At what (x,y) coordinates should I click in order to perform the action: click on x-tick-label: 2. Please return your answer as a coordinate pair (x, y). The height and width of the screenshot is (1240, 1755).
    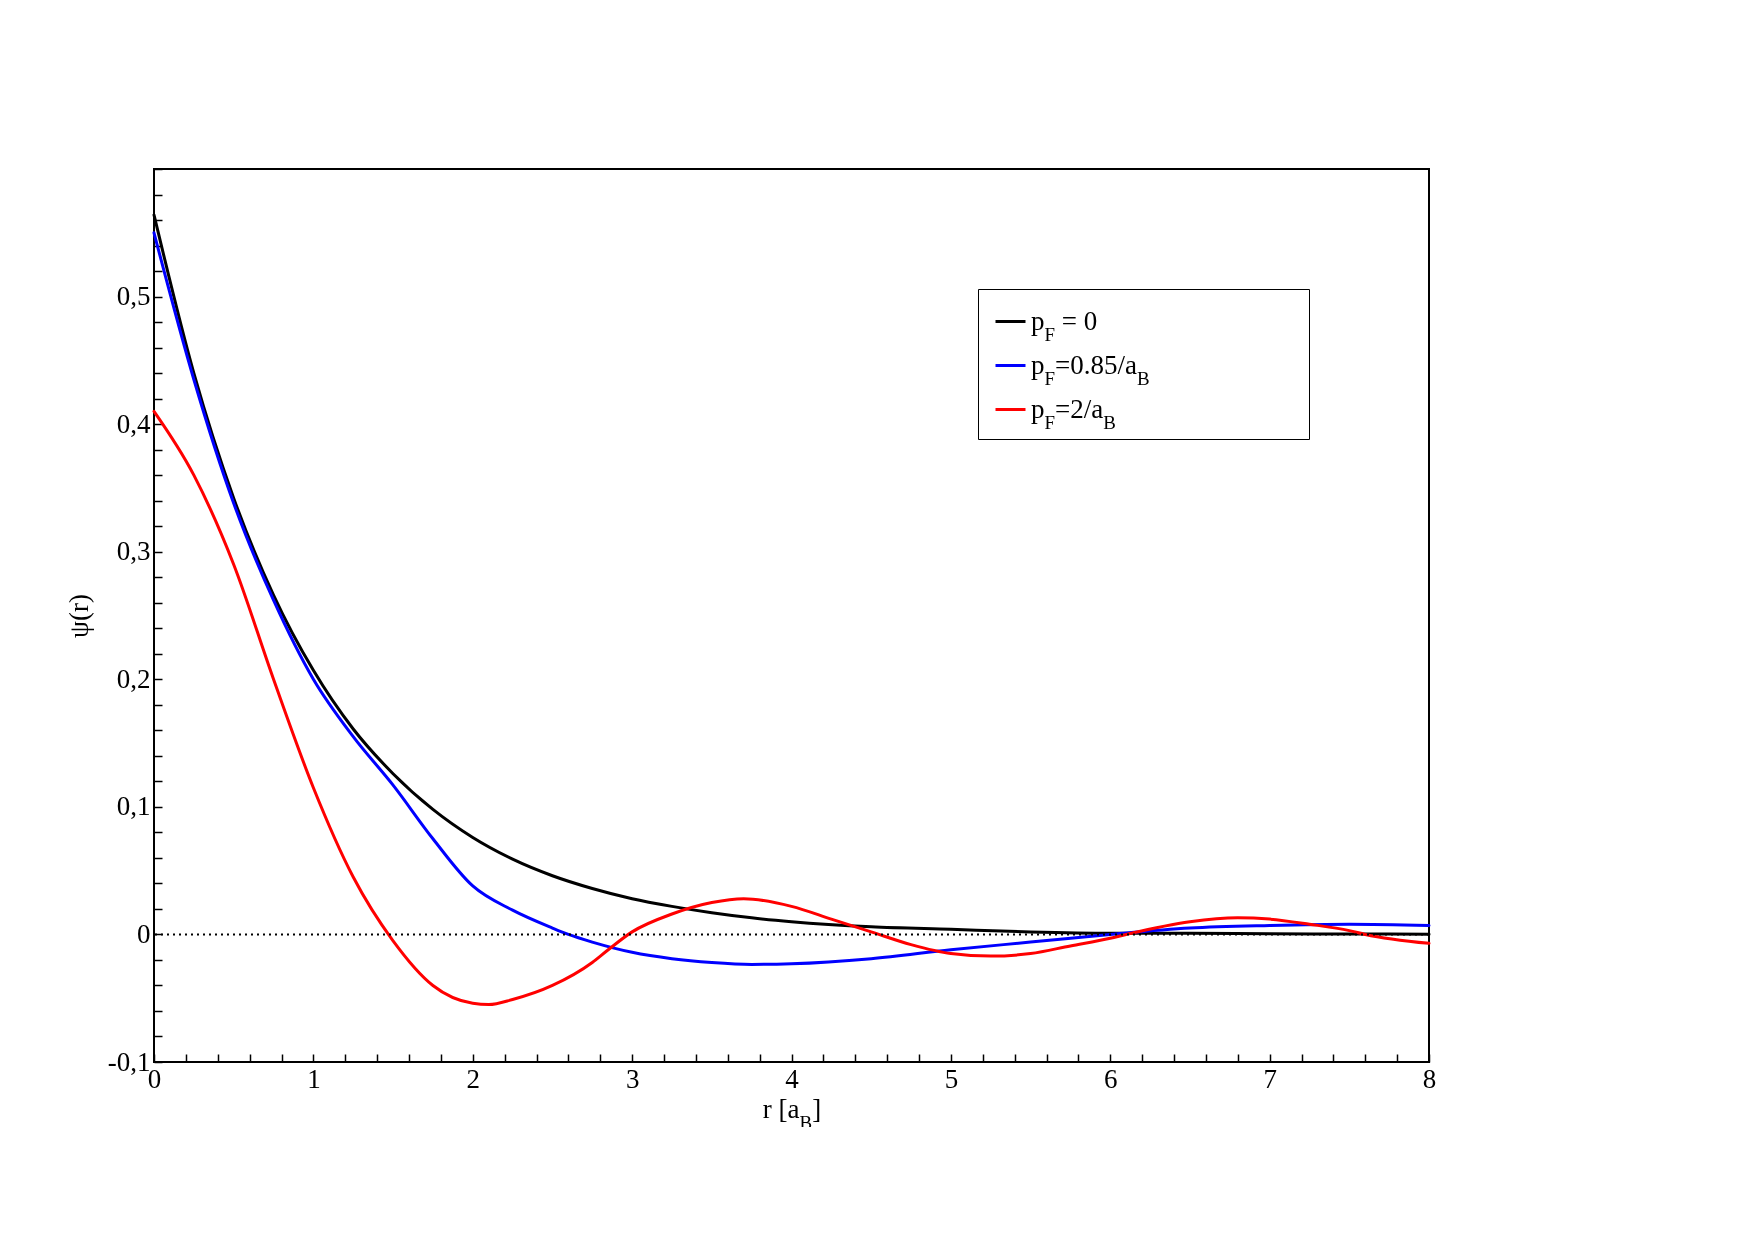
    Looking at the image, I should click on (473, 1078).